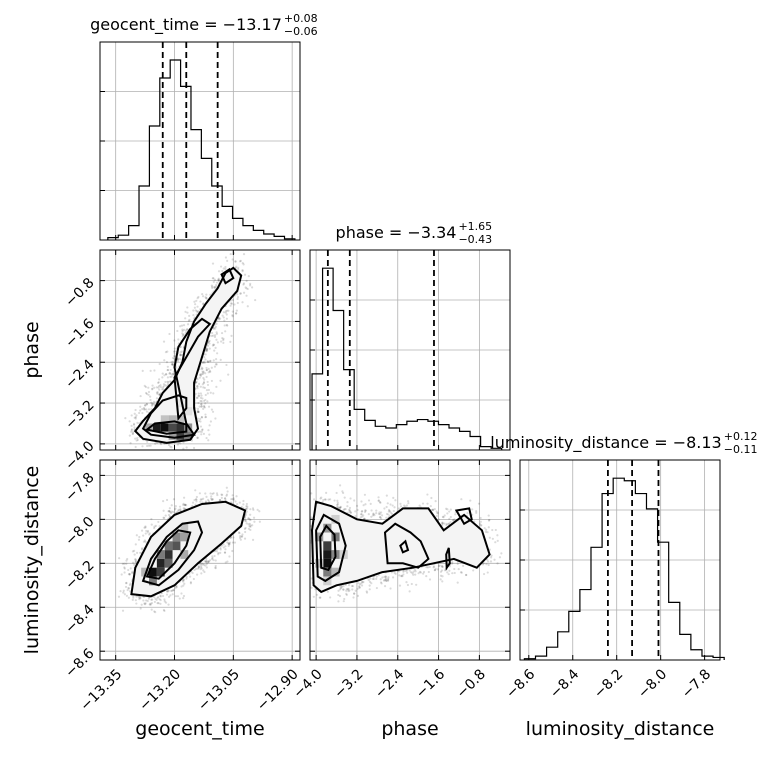 This screenshot has width=760, height=760. What do you see at coordinates (407, 358) in the screenshot?
I see `histogram-phase` at bounding box center [407, 358].